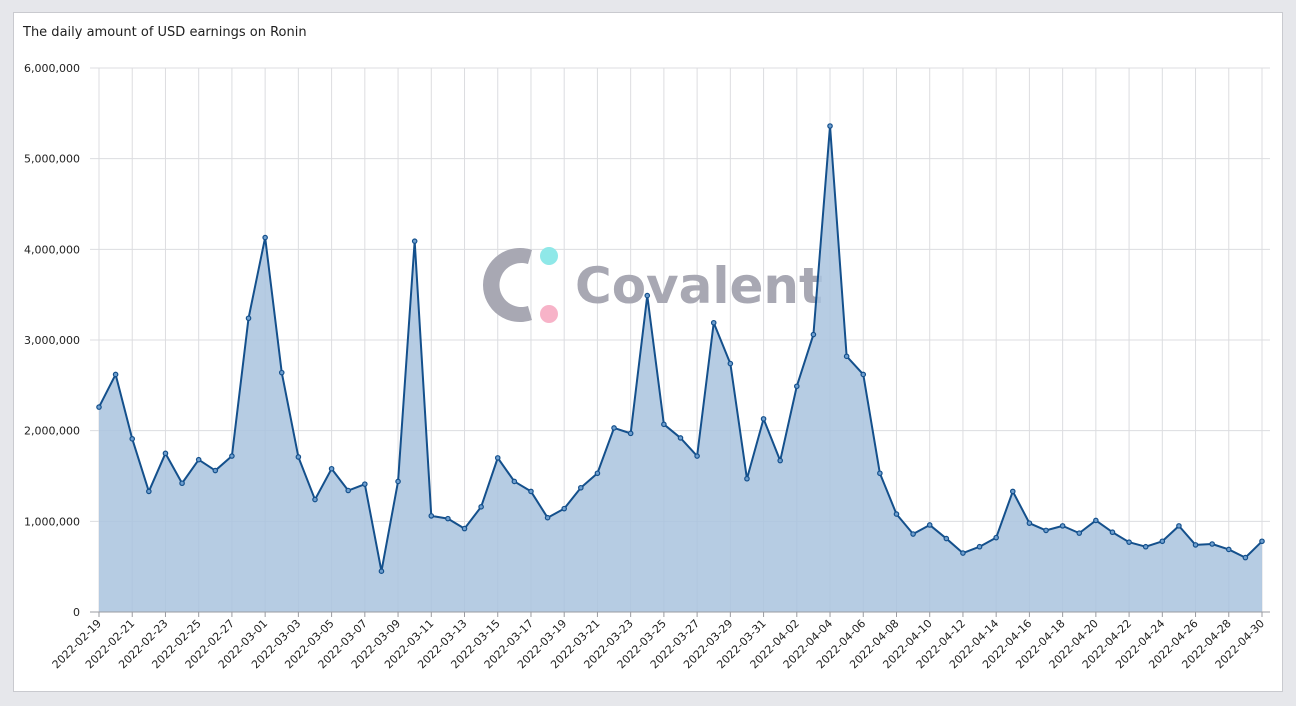 Image resolution: width=1296 pixels, height=706 pixels. I want to click on y-tick-label: 2,000,000, so click(52, 431).